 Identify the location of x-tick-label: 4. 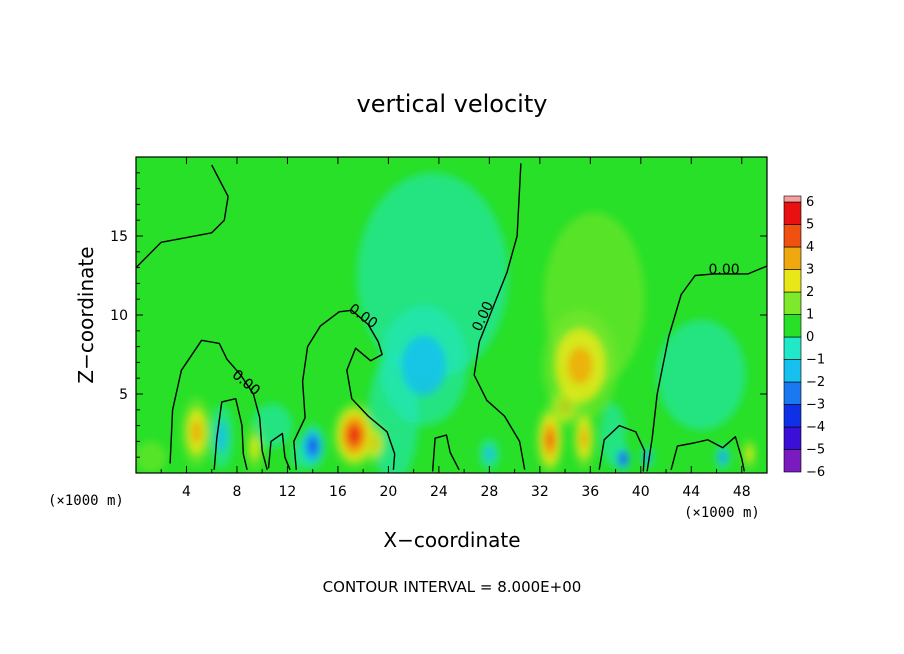
(186, 492).